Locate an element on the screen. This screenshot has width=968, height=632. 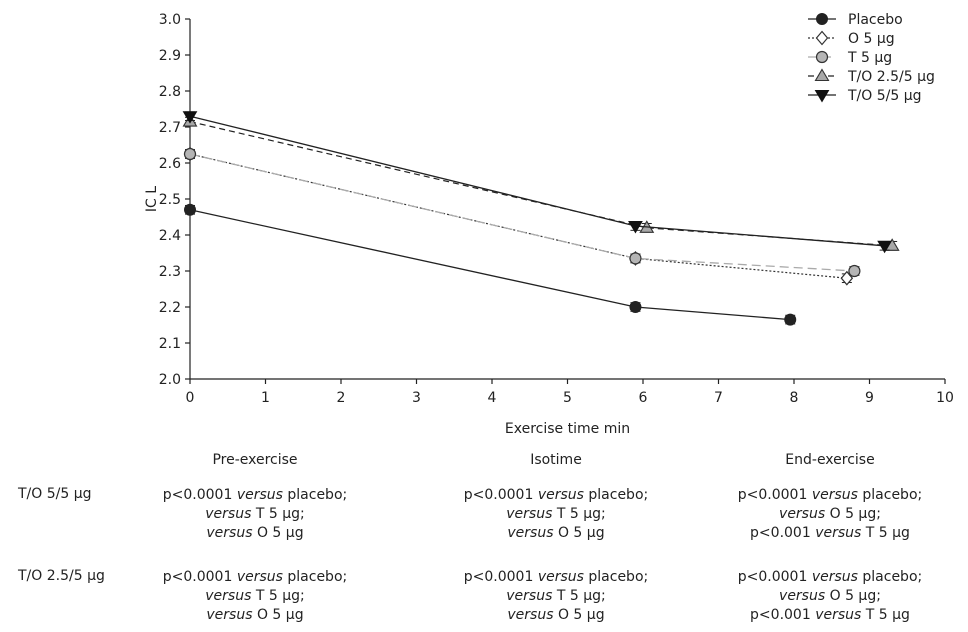
header-pre-exercise: Pre-exercise is located at coordinates (255, 460).